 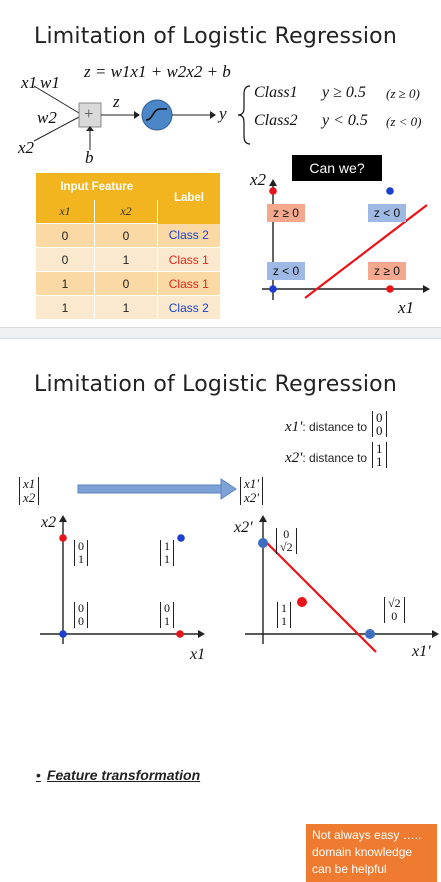 I want to click on region-bottom-left: z < 0, so click(x=286, y=271).